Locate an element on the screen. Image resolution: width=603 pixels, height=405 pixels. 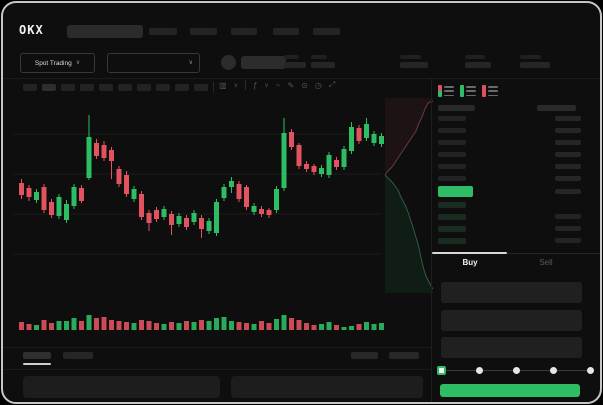
bid-price-placeholder is located at coordinates (452, 241).